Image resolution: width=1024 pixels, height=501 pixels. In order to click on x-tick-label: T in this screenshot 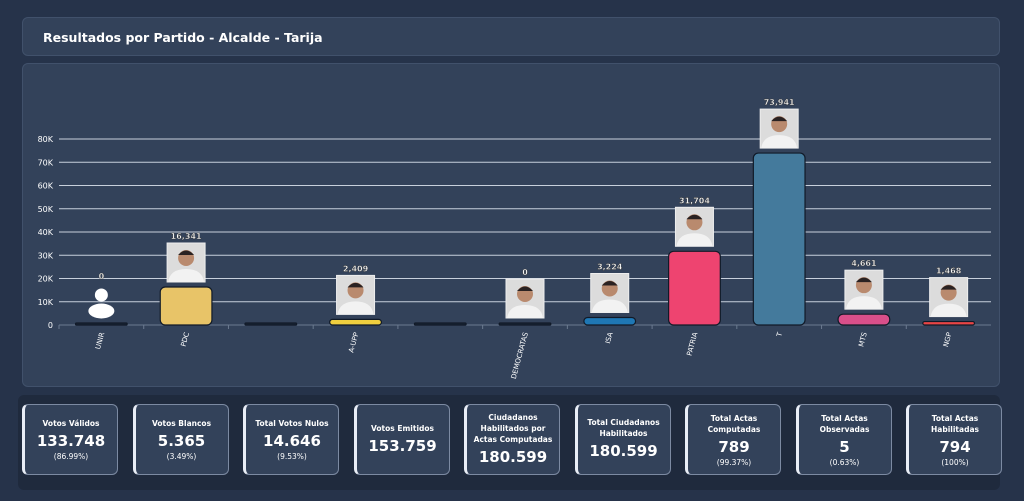, I will do `click(779, 335)`.